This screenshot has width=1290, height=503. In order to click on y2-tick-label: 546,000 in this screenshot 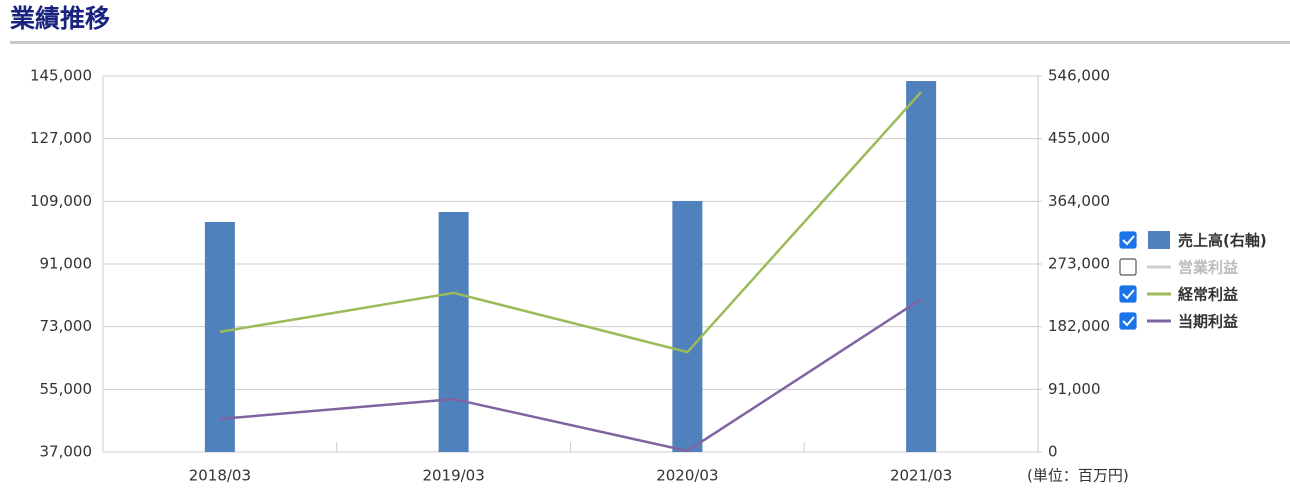, I will do `click(1079, 76)`.